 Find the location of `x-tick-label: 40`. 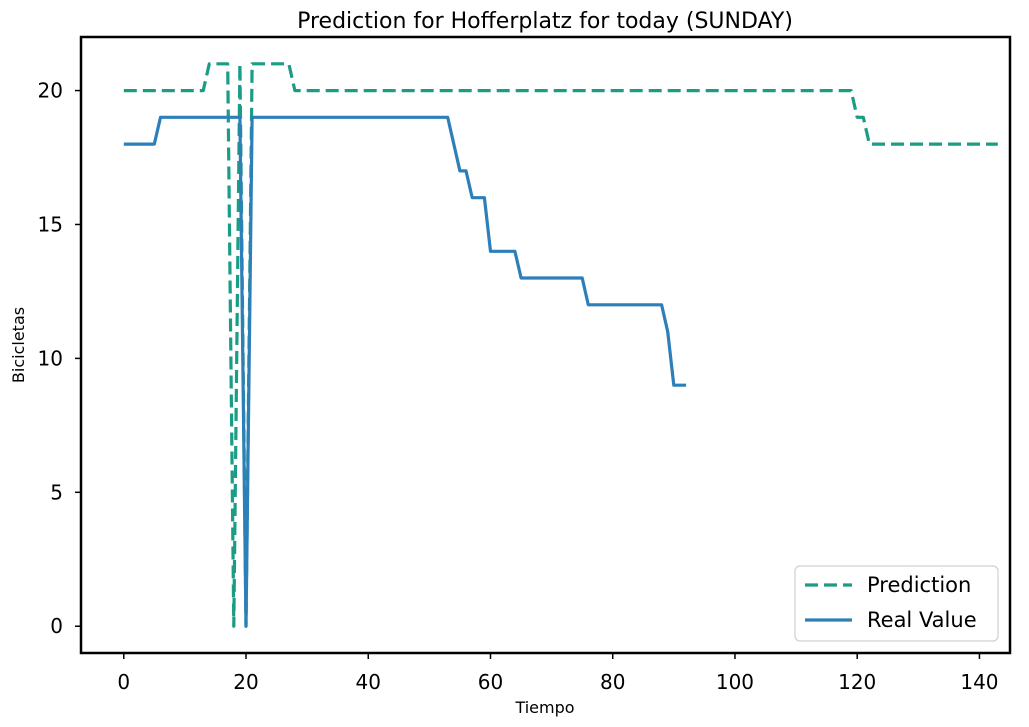

x-tick-label: 40 is located at coordinates (368, 682).